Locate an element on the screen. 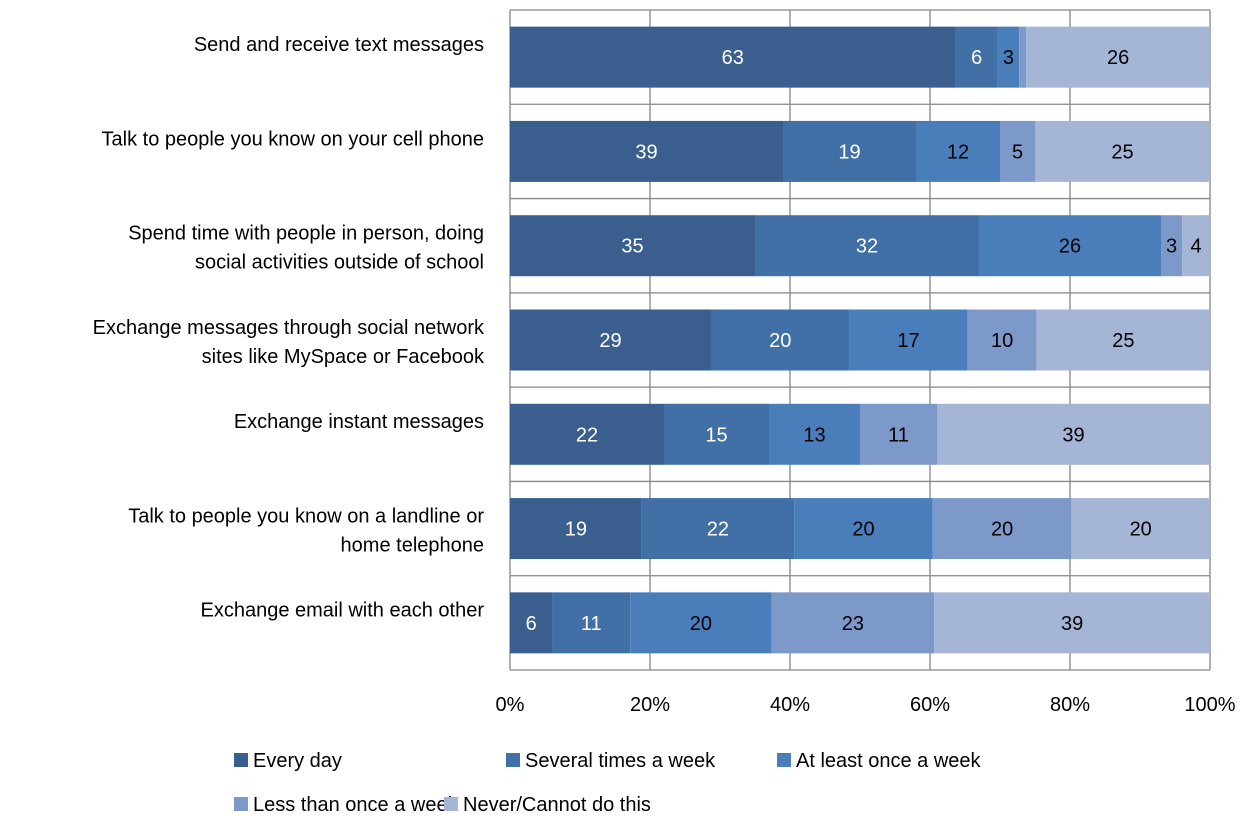 The height and width of the screenshot is (821, 1250). x-tick-label: 40% is located at coordinates (790, 705).